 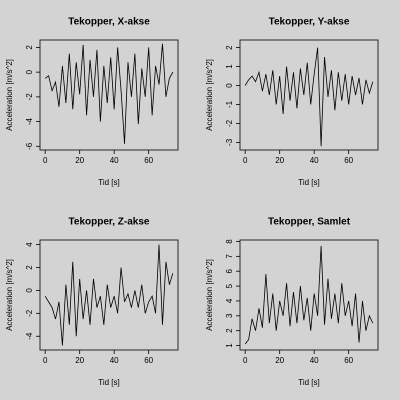 What do you see at coordinates (309, 222) in the screenshot?
I see `panel-title: Tekopper, Samlet` at bounding box center [309, 222].